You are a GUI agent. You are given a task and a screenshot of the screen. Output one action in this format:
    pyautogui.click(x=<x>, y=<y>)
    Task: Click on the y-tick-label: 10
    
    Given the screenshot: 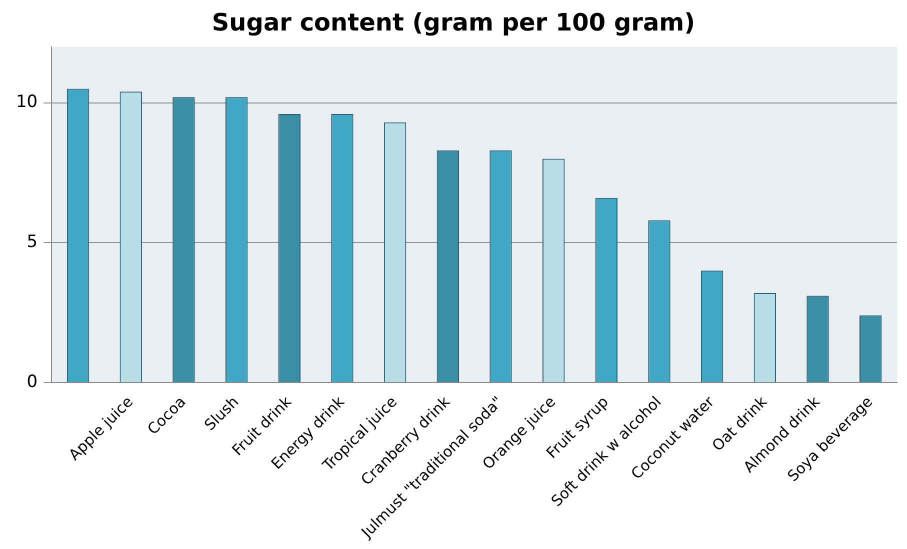 What is the action you would take?
    pyautogui.click(x=27, y=102)
    